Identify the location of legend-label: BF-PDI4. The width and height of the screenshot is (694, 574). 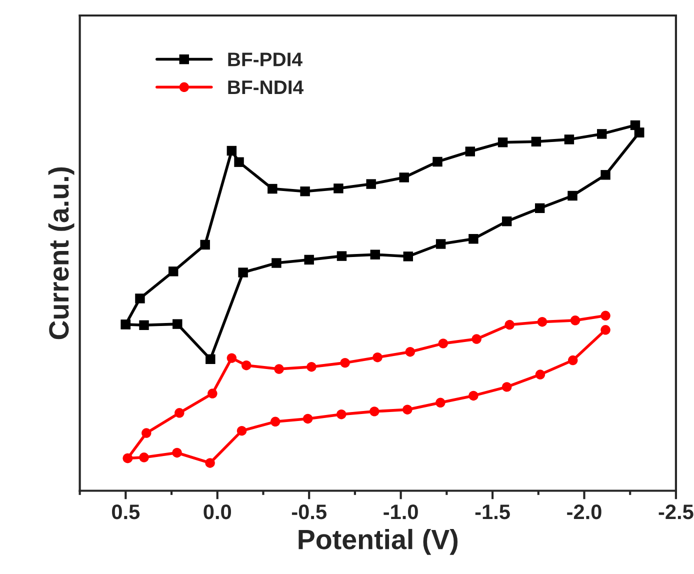
(265, 59).